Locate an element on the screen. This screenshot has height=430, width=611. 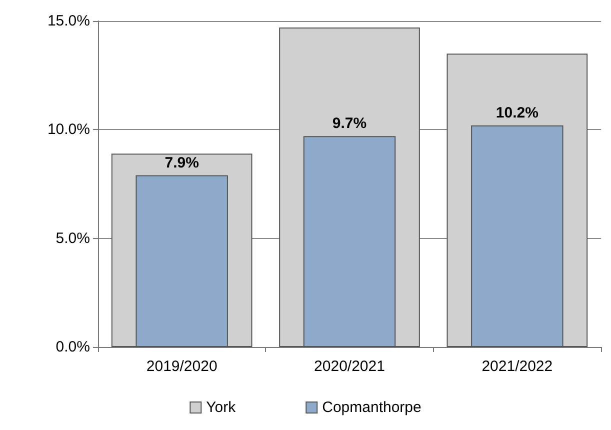
x-tick-label: 2020/2021 is located at coordinates (349, 366).